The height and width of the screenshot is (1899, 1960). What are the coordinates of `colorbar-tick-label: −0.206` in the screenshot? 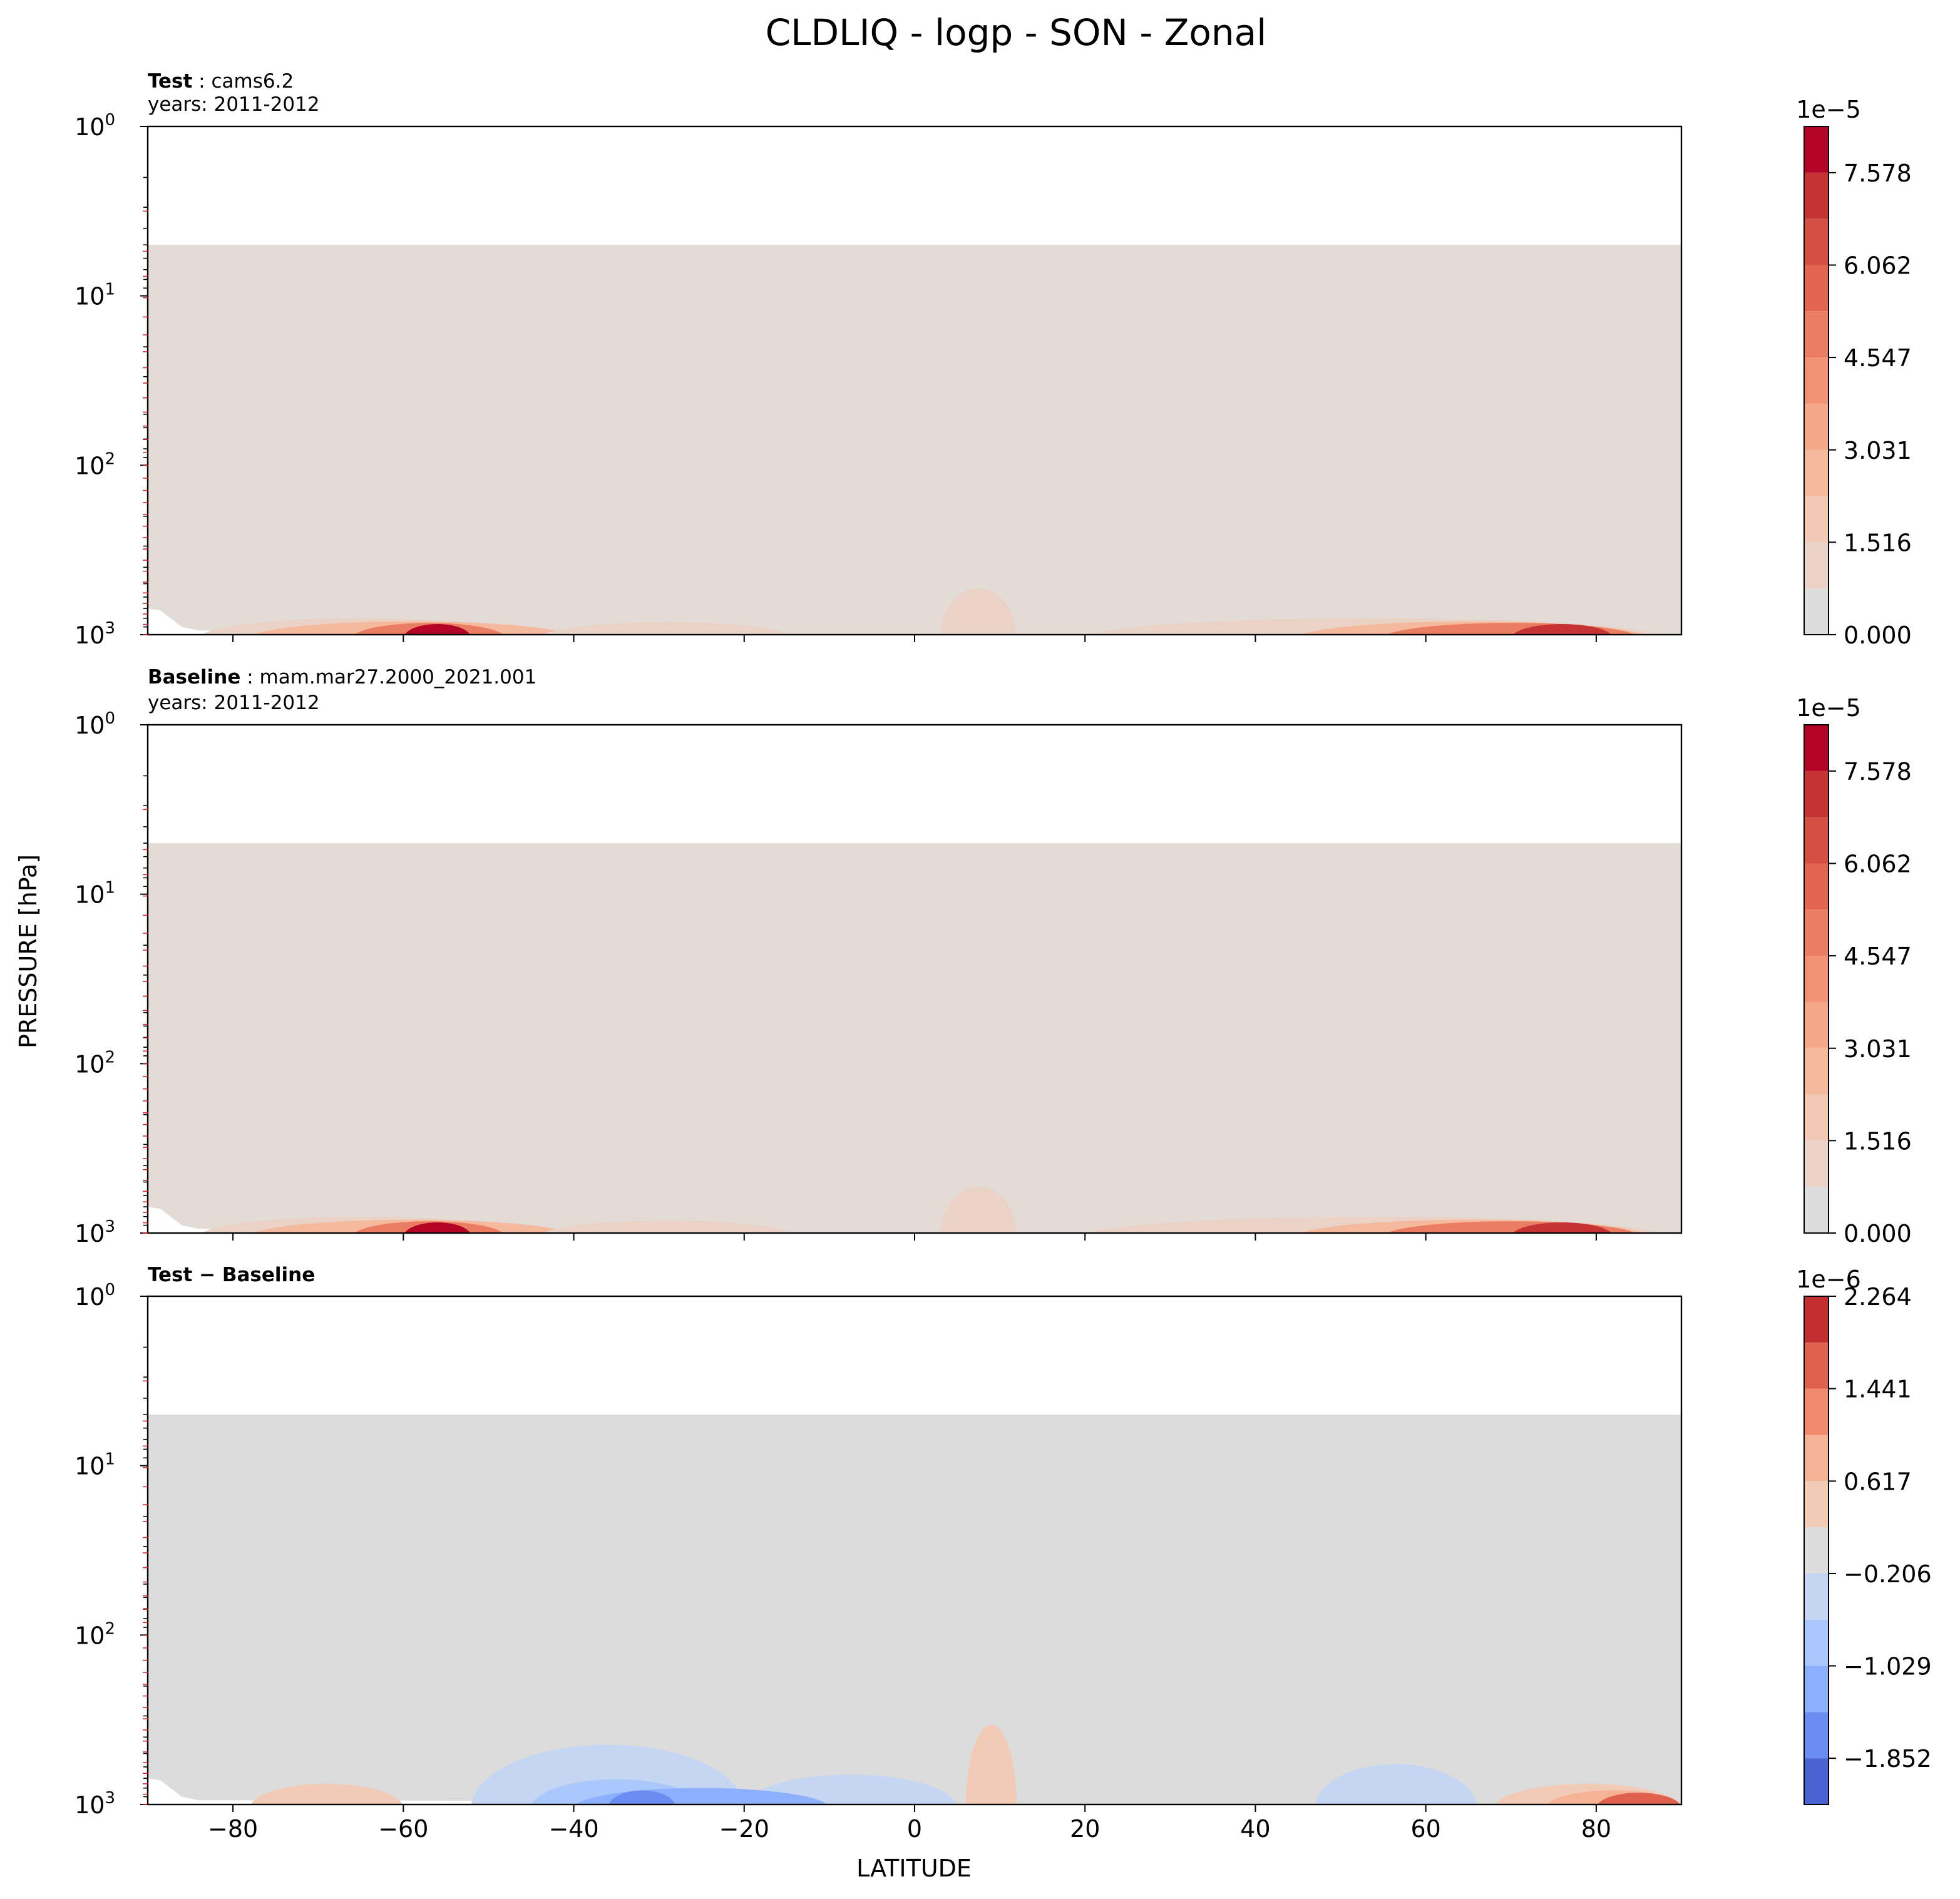 It's located at (1888, 1574).